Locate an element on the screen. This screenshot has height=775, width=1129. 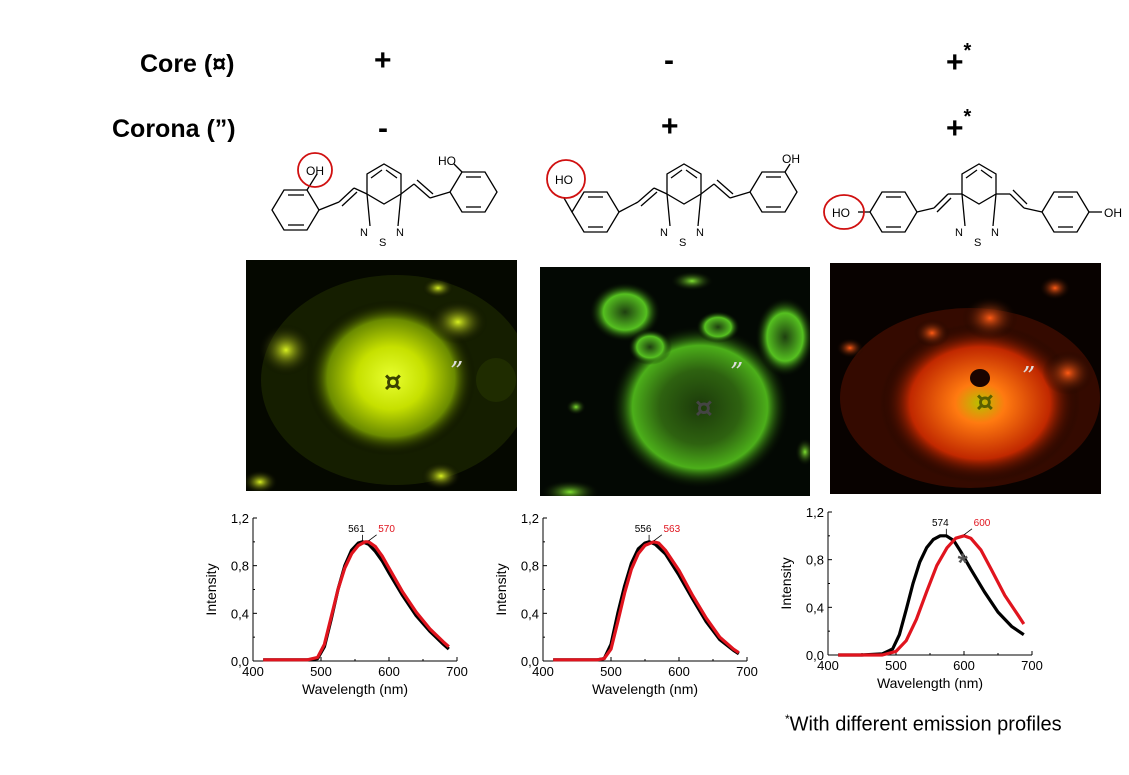
peak-label: 574 is located at coordinates (940, 523).